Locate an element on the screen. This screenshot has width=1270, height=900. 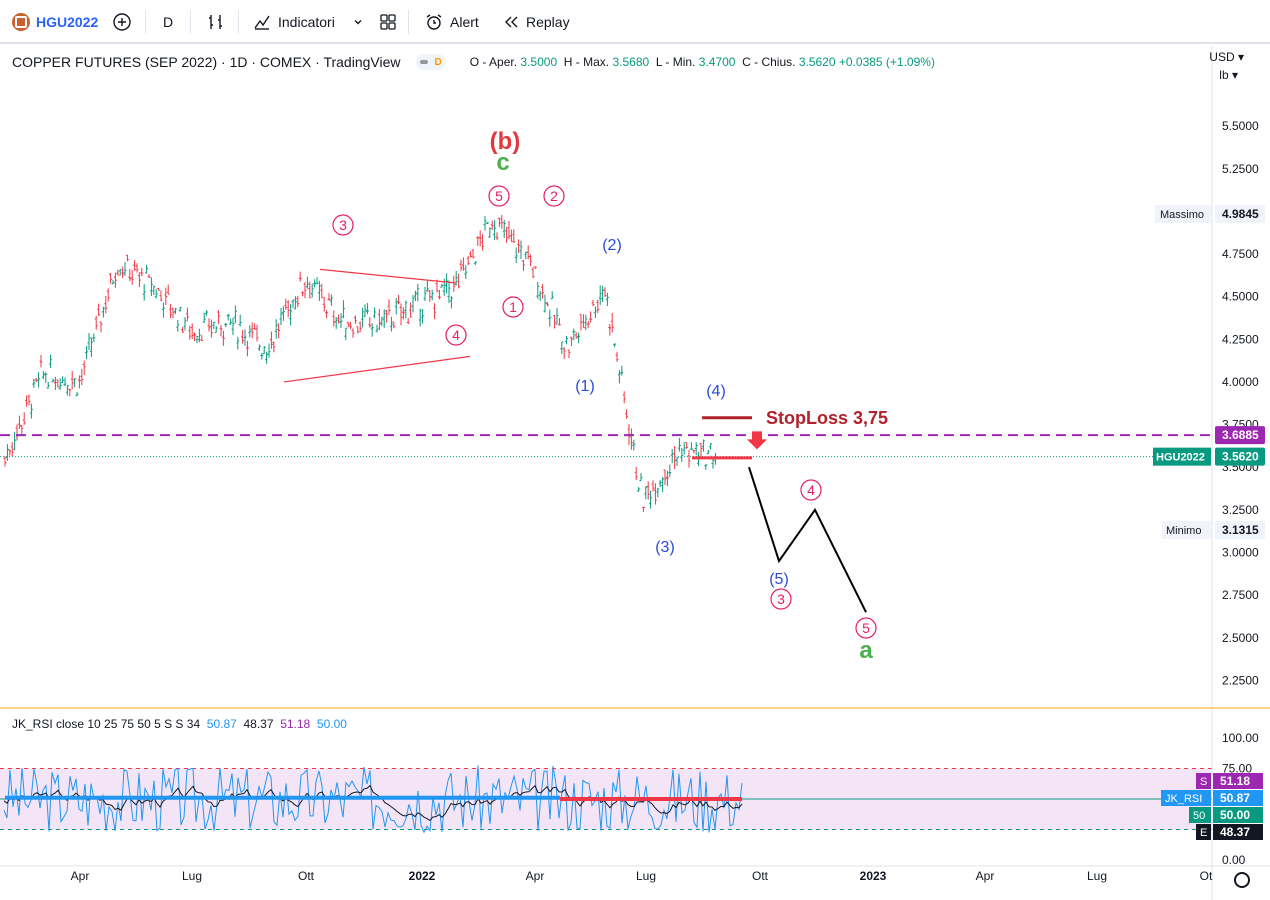
replay-button: Replay is located at coordinates (536, 22).